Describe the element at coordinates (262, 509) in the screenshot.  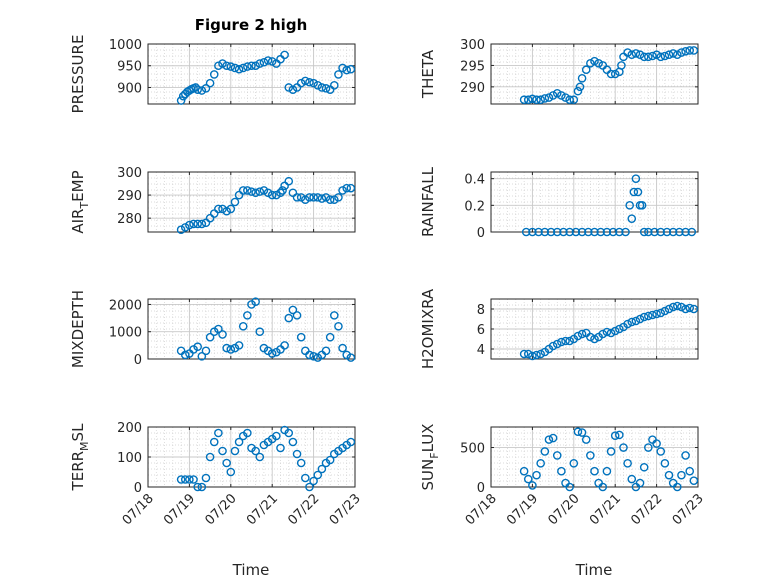
I see `x-tick-label: 07/21` at that location.